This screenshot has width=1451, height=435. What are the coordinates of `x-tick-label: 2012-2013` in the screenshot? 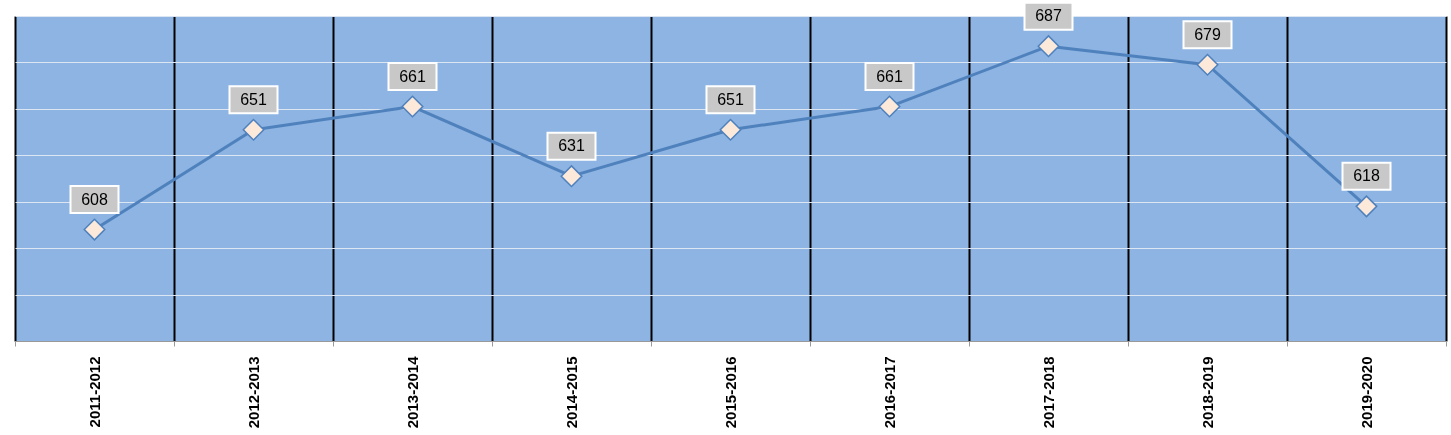 It's located at (253, 392).